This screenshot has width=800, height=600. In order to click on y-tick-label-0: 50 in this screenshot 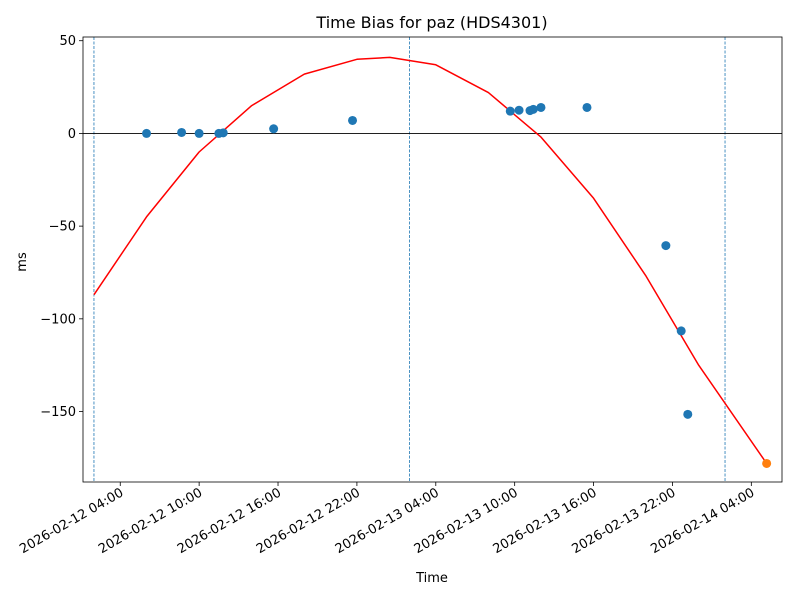, I will do `click(67, 41)`.